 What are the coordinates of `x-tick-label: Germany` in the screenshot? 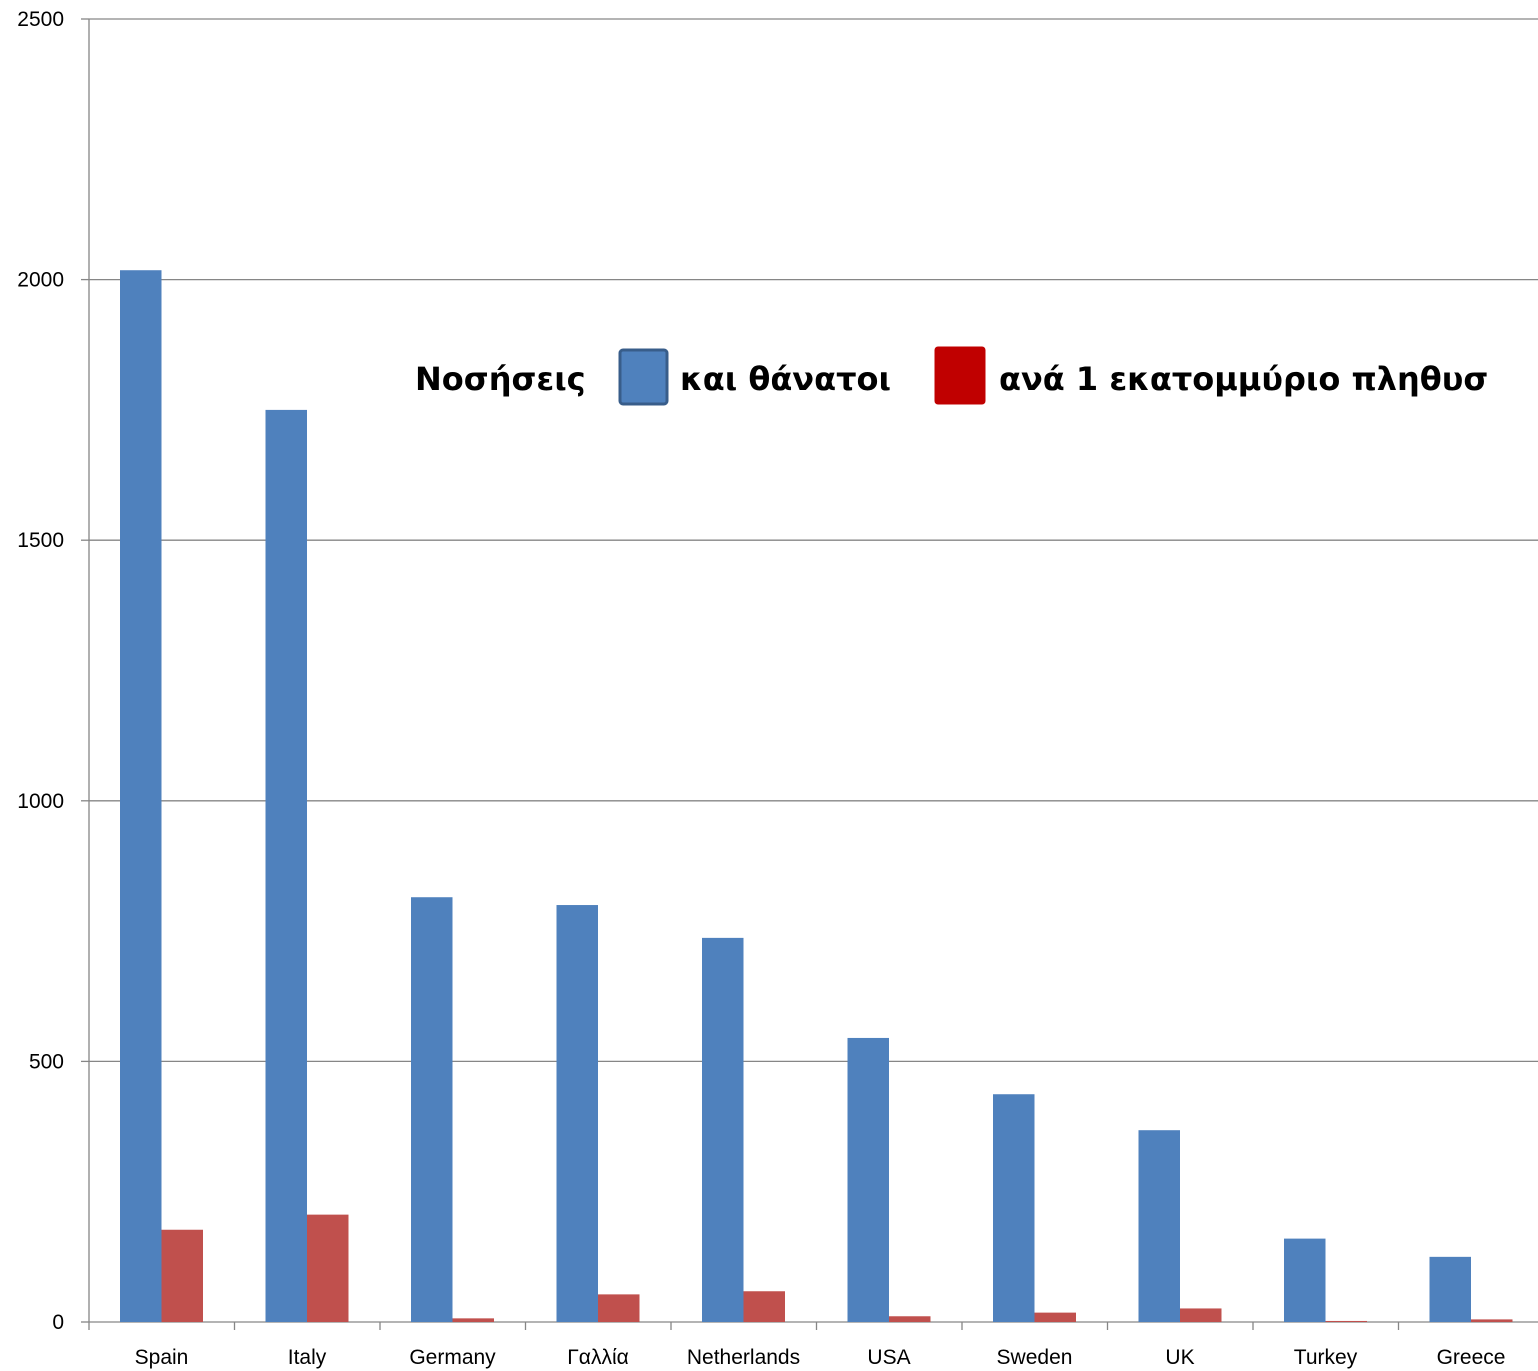 It's located at (452, 1357).